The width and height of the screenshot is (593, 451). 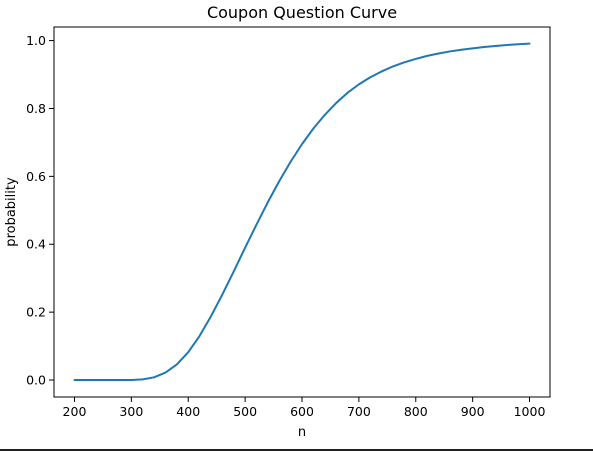 I want to click on y-tick-label: 0.8, so click(x=36, y=108).